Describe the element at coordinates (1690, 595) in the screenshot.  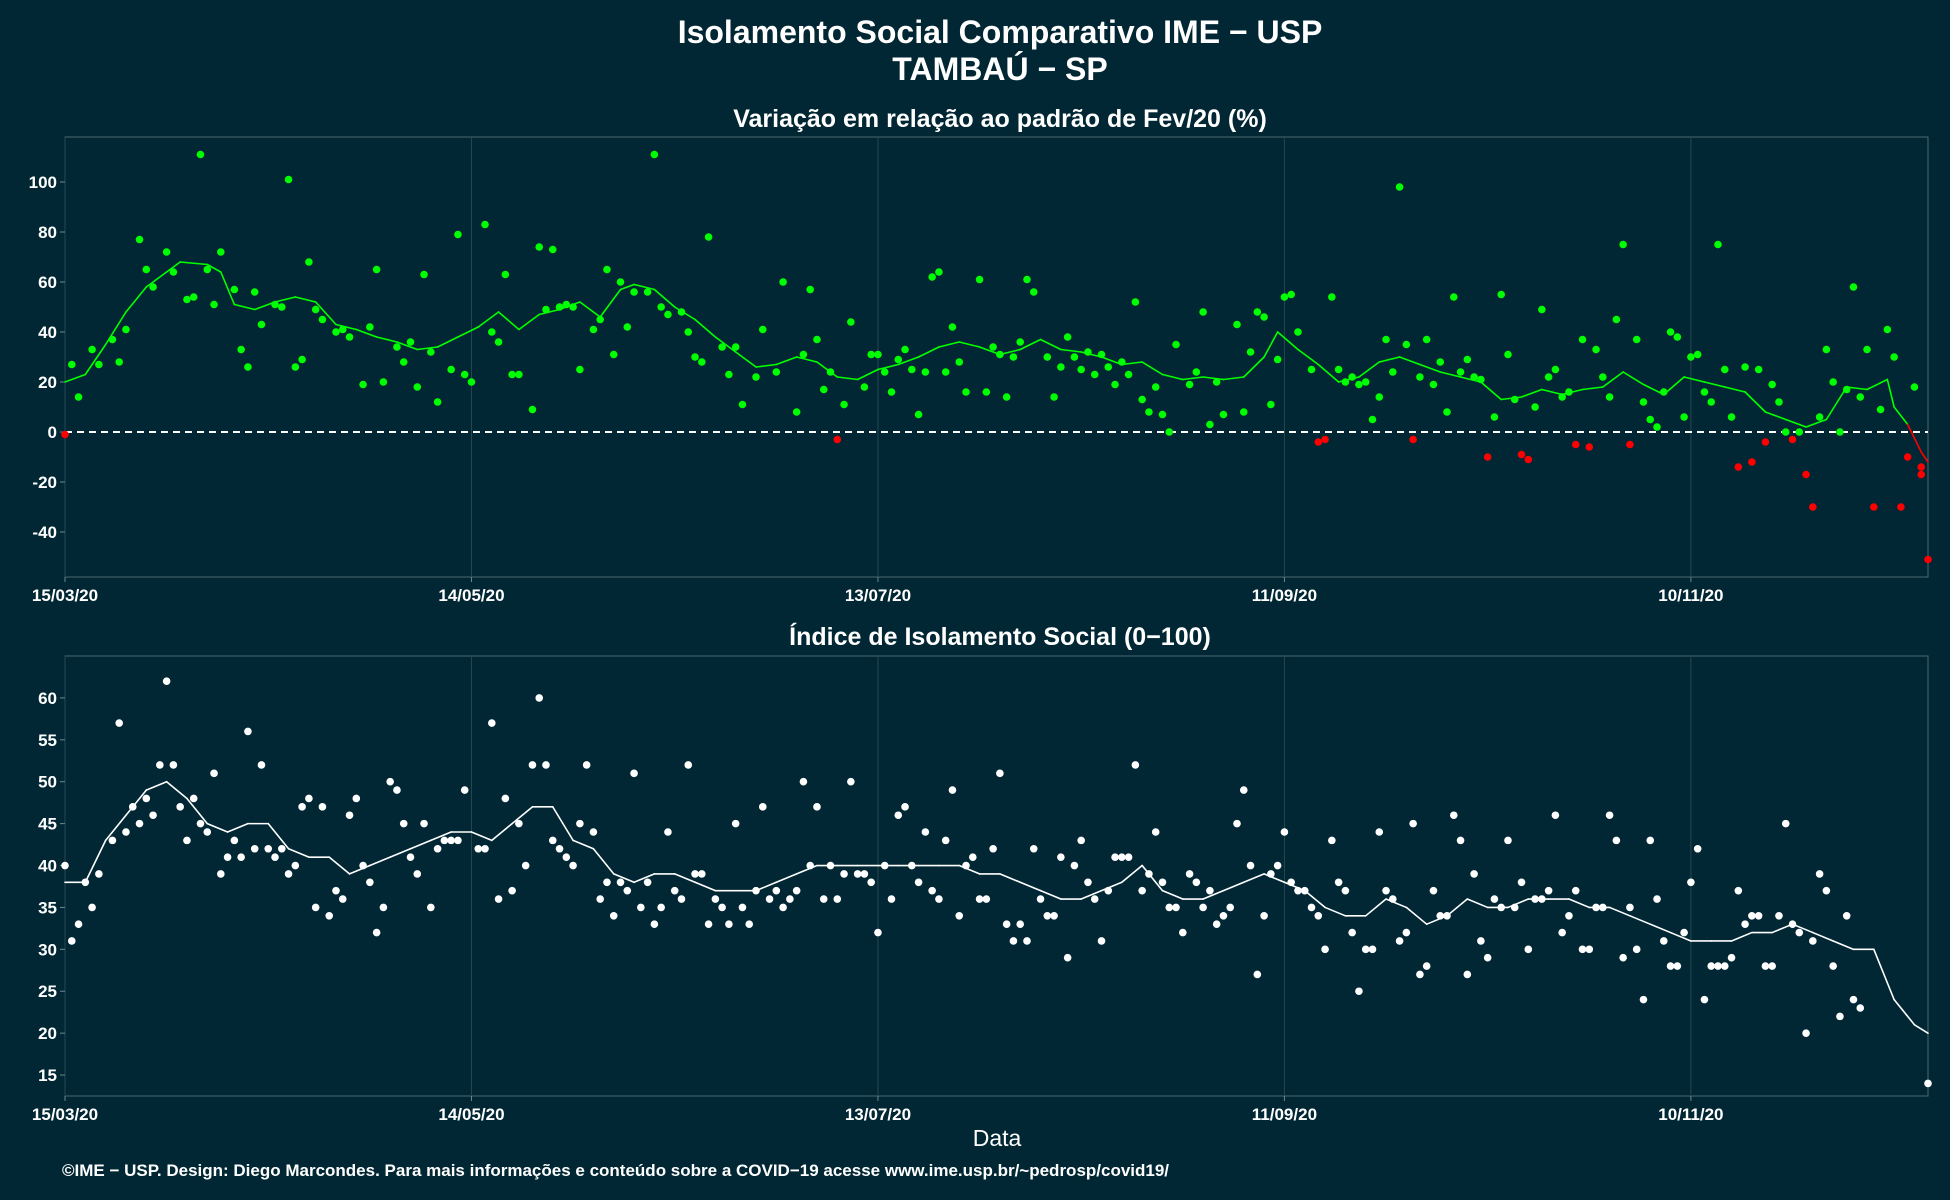
I see `x-tick-label: 10/11/20` at that location.